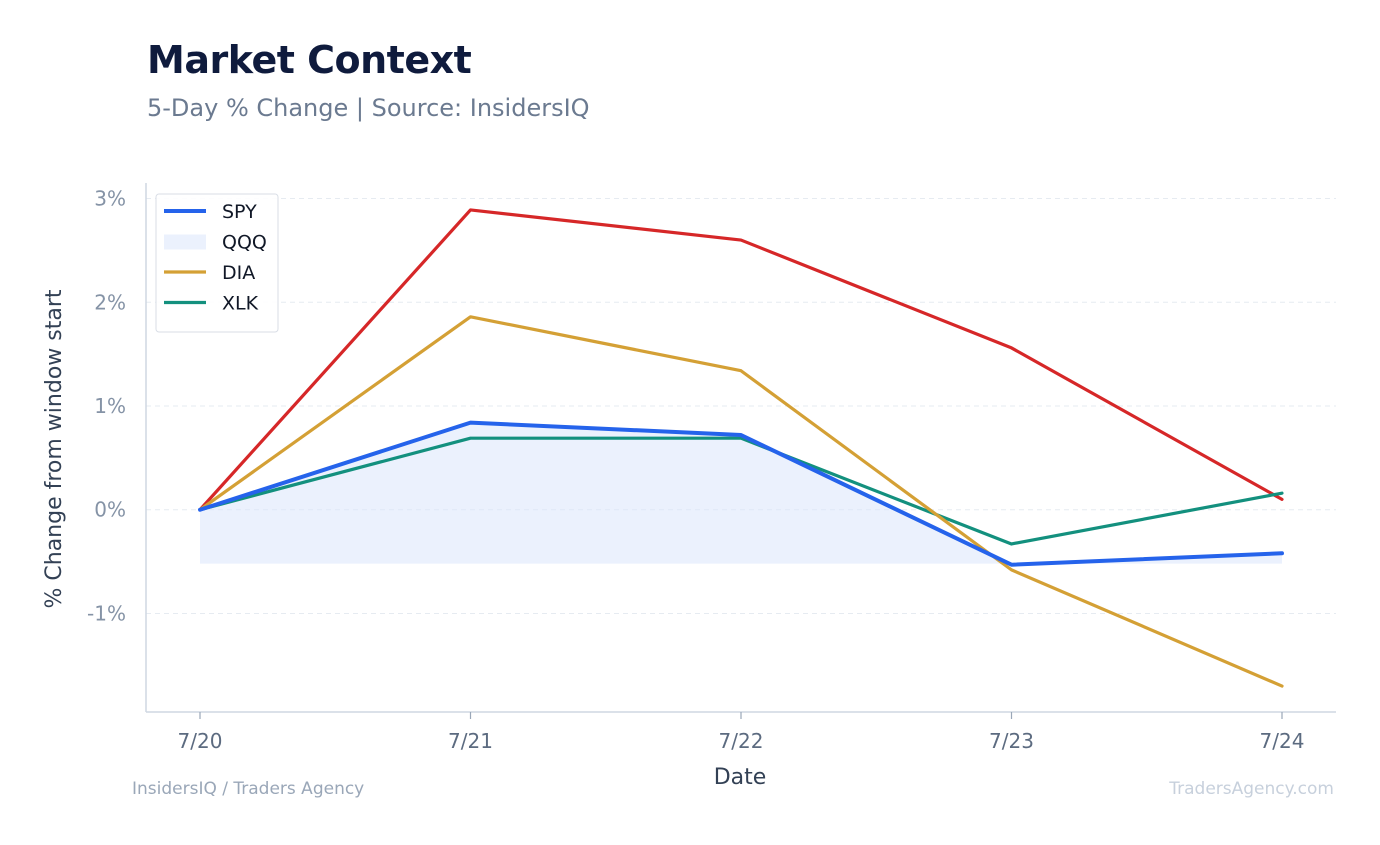 The width and height of the screenshot is (1380, 845). Describe the element at coordinates (1282, 741) in the screenshot. I see `x-tick-label: 7/24` at that location.